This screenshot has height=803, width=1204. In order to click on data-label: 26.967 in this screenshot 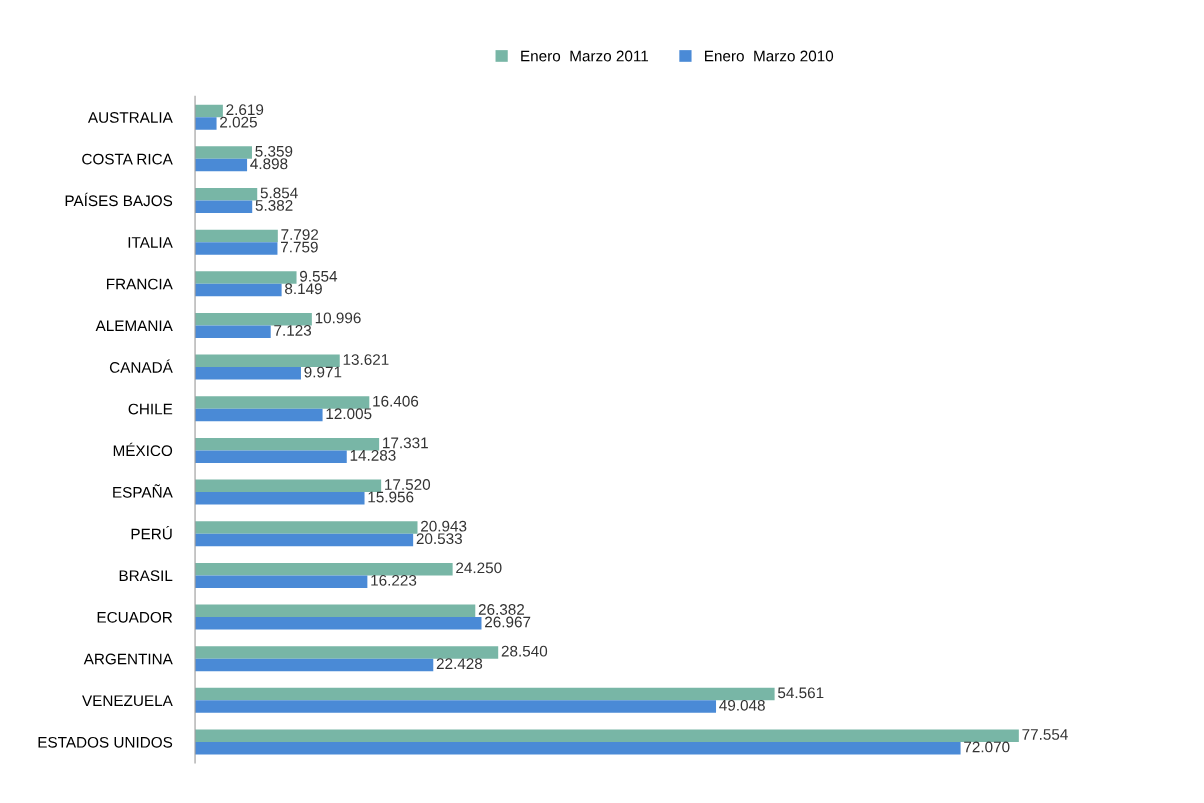, I will do `click(508, 622)`.